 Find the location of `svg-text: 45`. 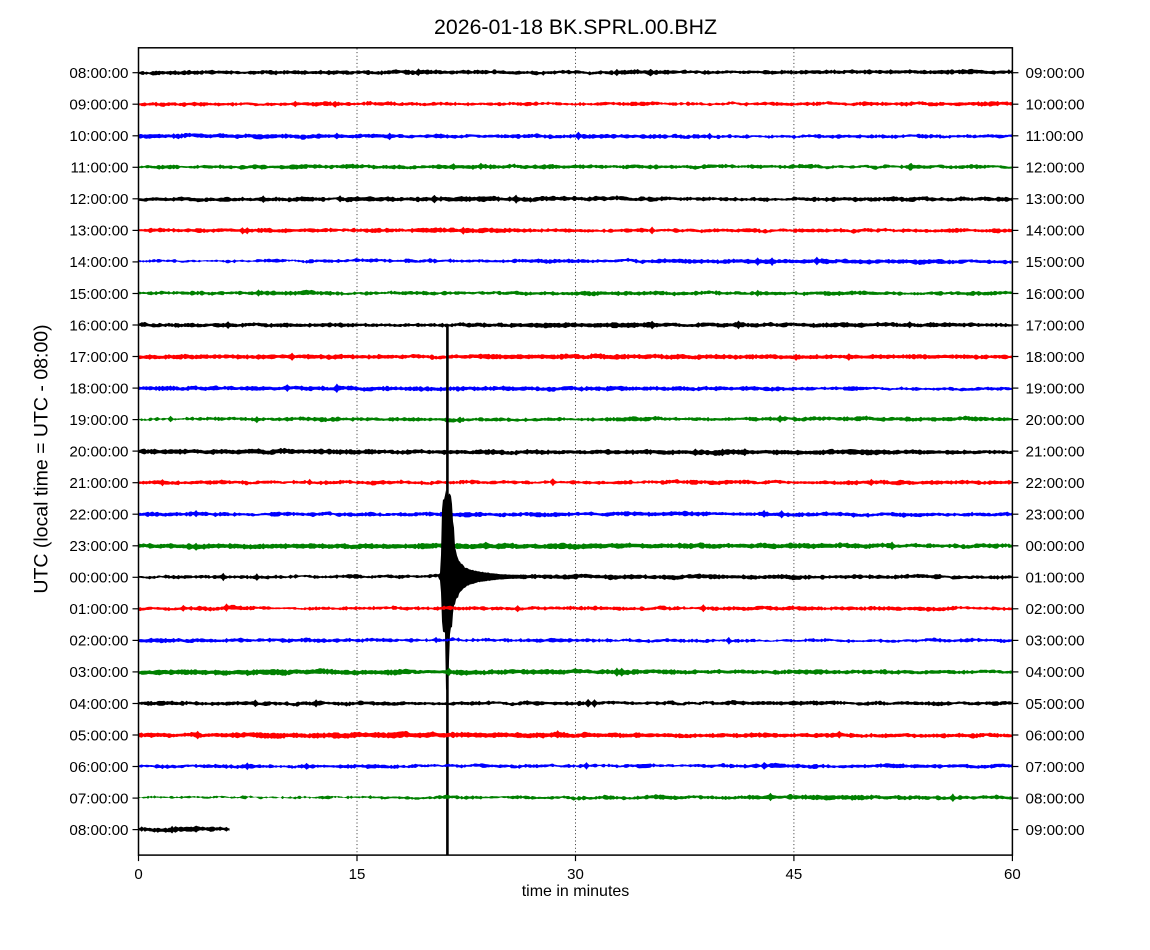

svg-text: 45 is located at coordinates (794, 874).